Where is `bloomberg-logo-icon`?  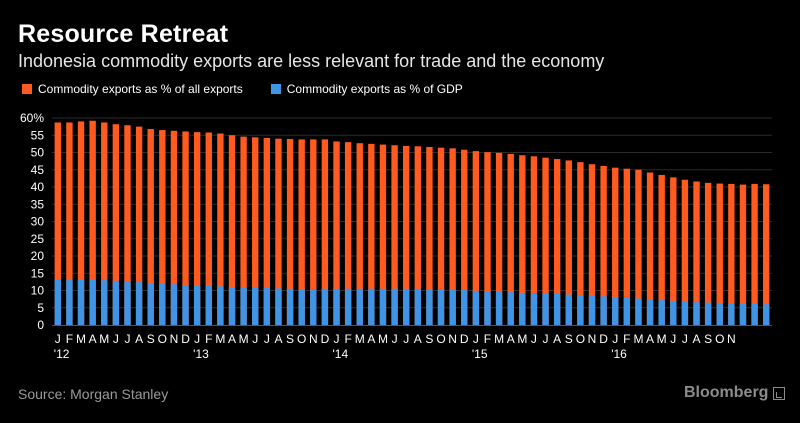
bloomberg-logo-icon is located at coordinates (779, 393).